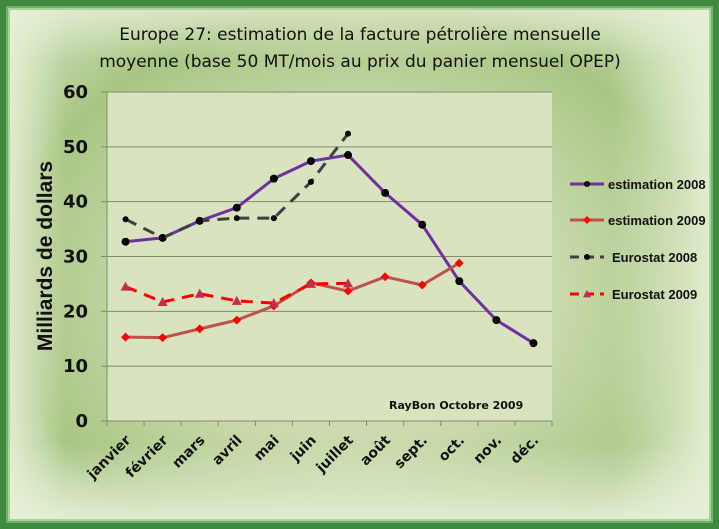 Image resolution: width=719 pixels, height=529 pixels. I want to click on y-tick-label: 10, so click(75, 366).